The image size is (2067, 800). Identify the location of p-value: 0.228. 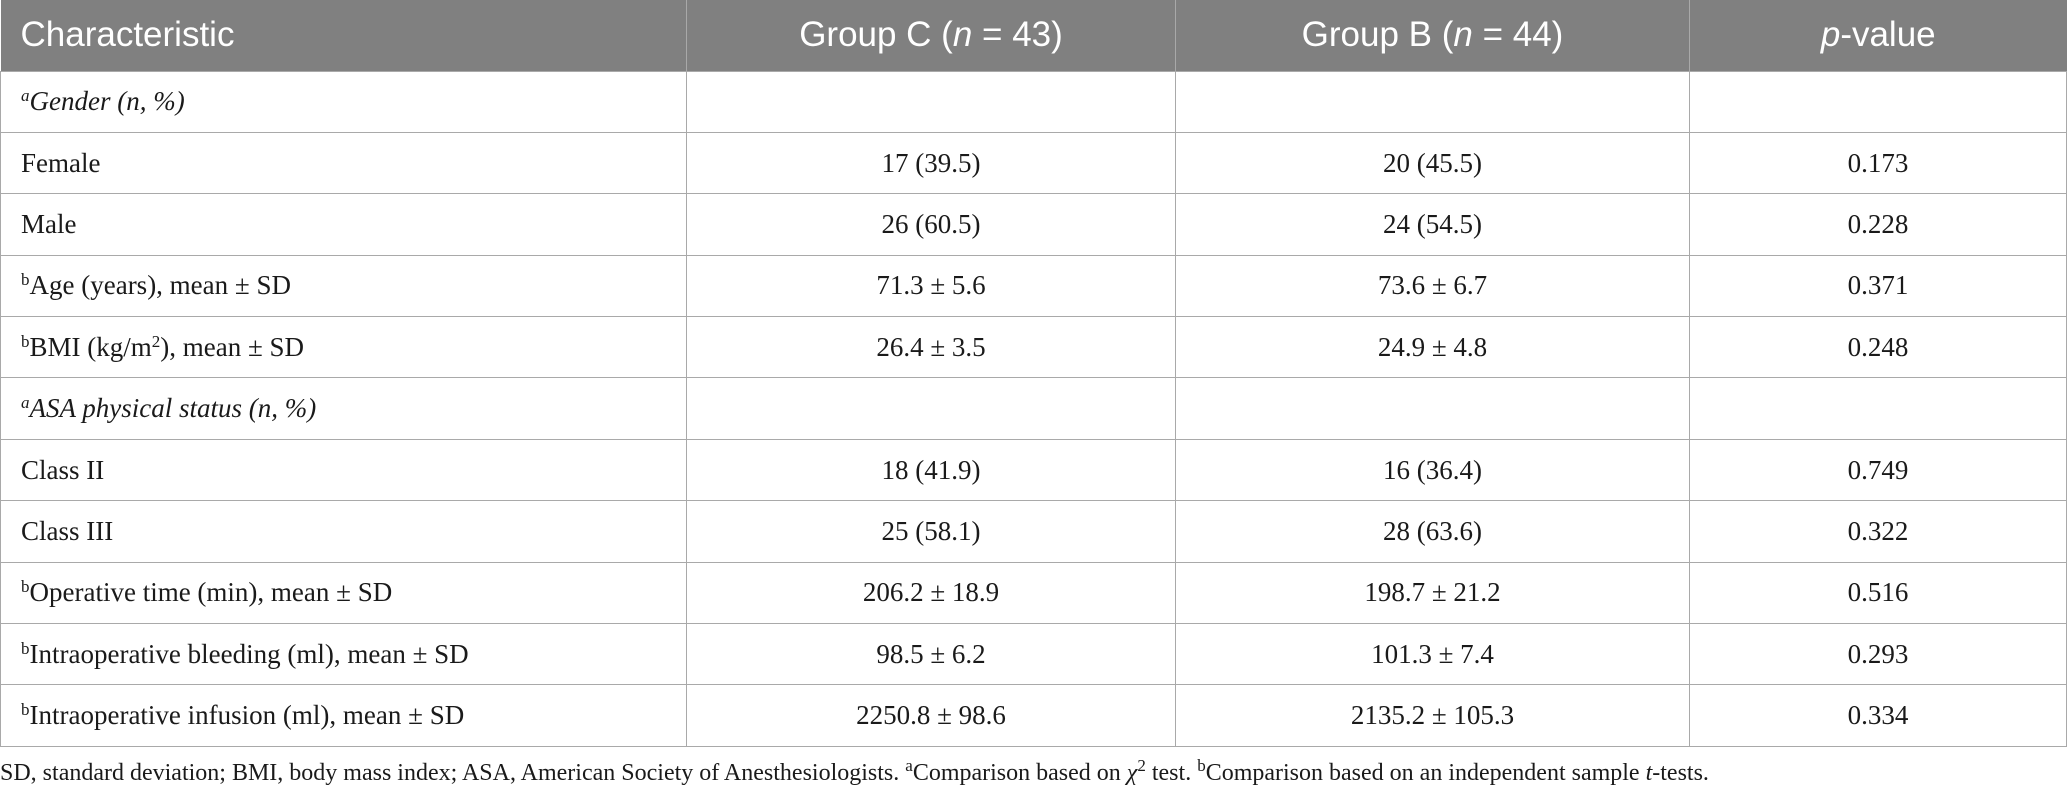
(1878, 224).